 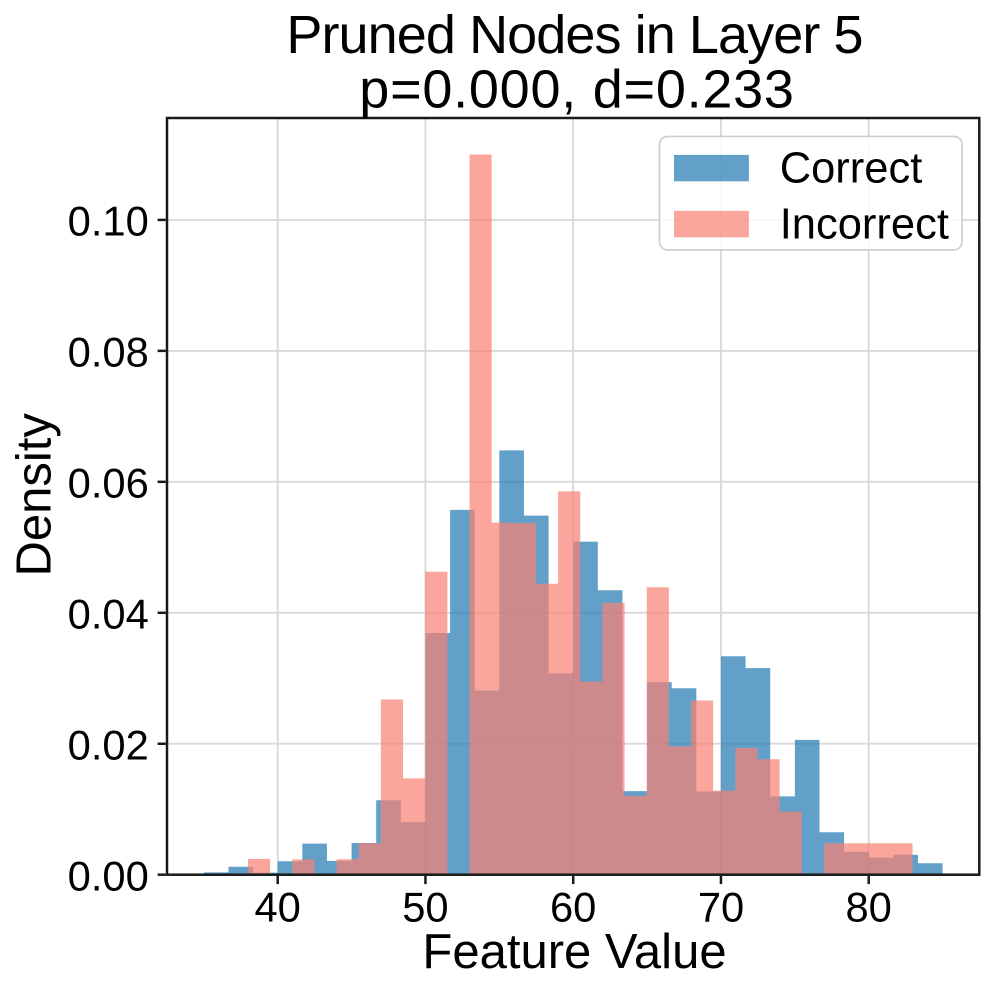 I want to click on svg-text: Density, so click(x=35, y=495).